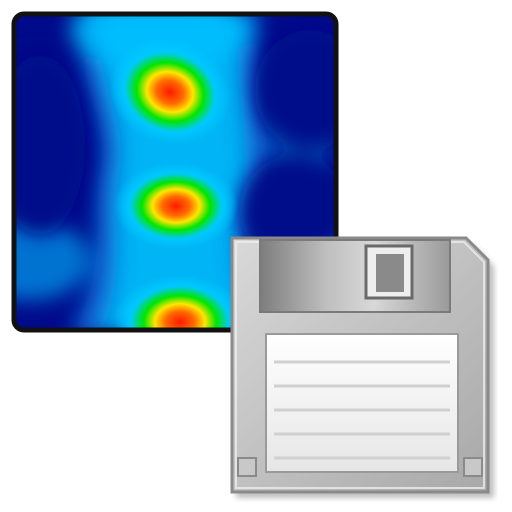 The image size is (512, 512). I want to click on floppy-write-protect-notch, so click(247, 467).